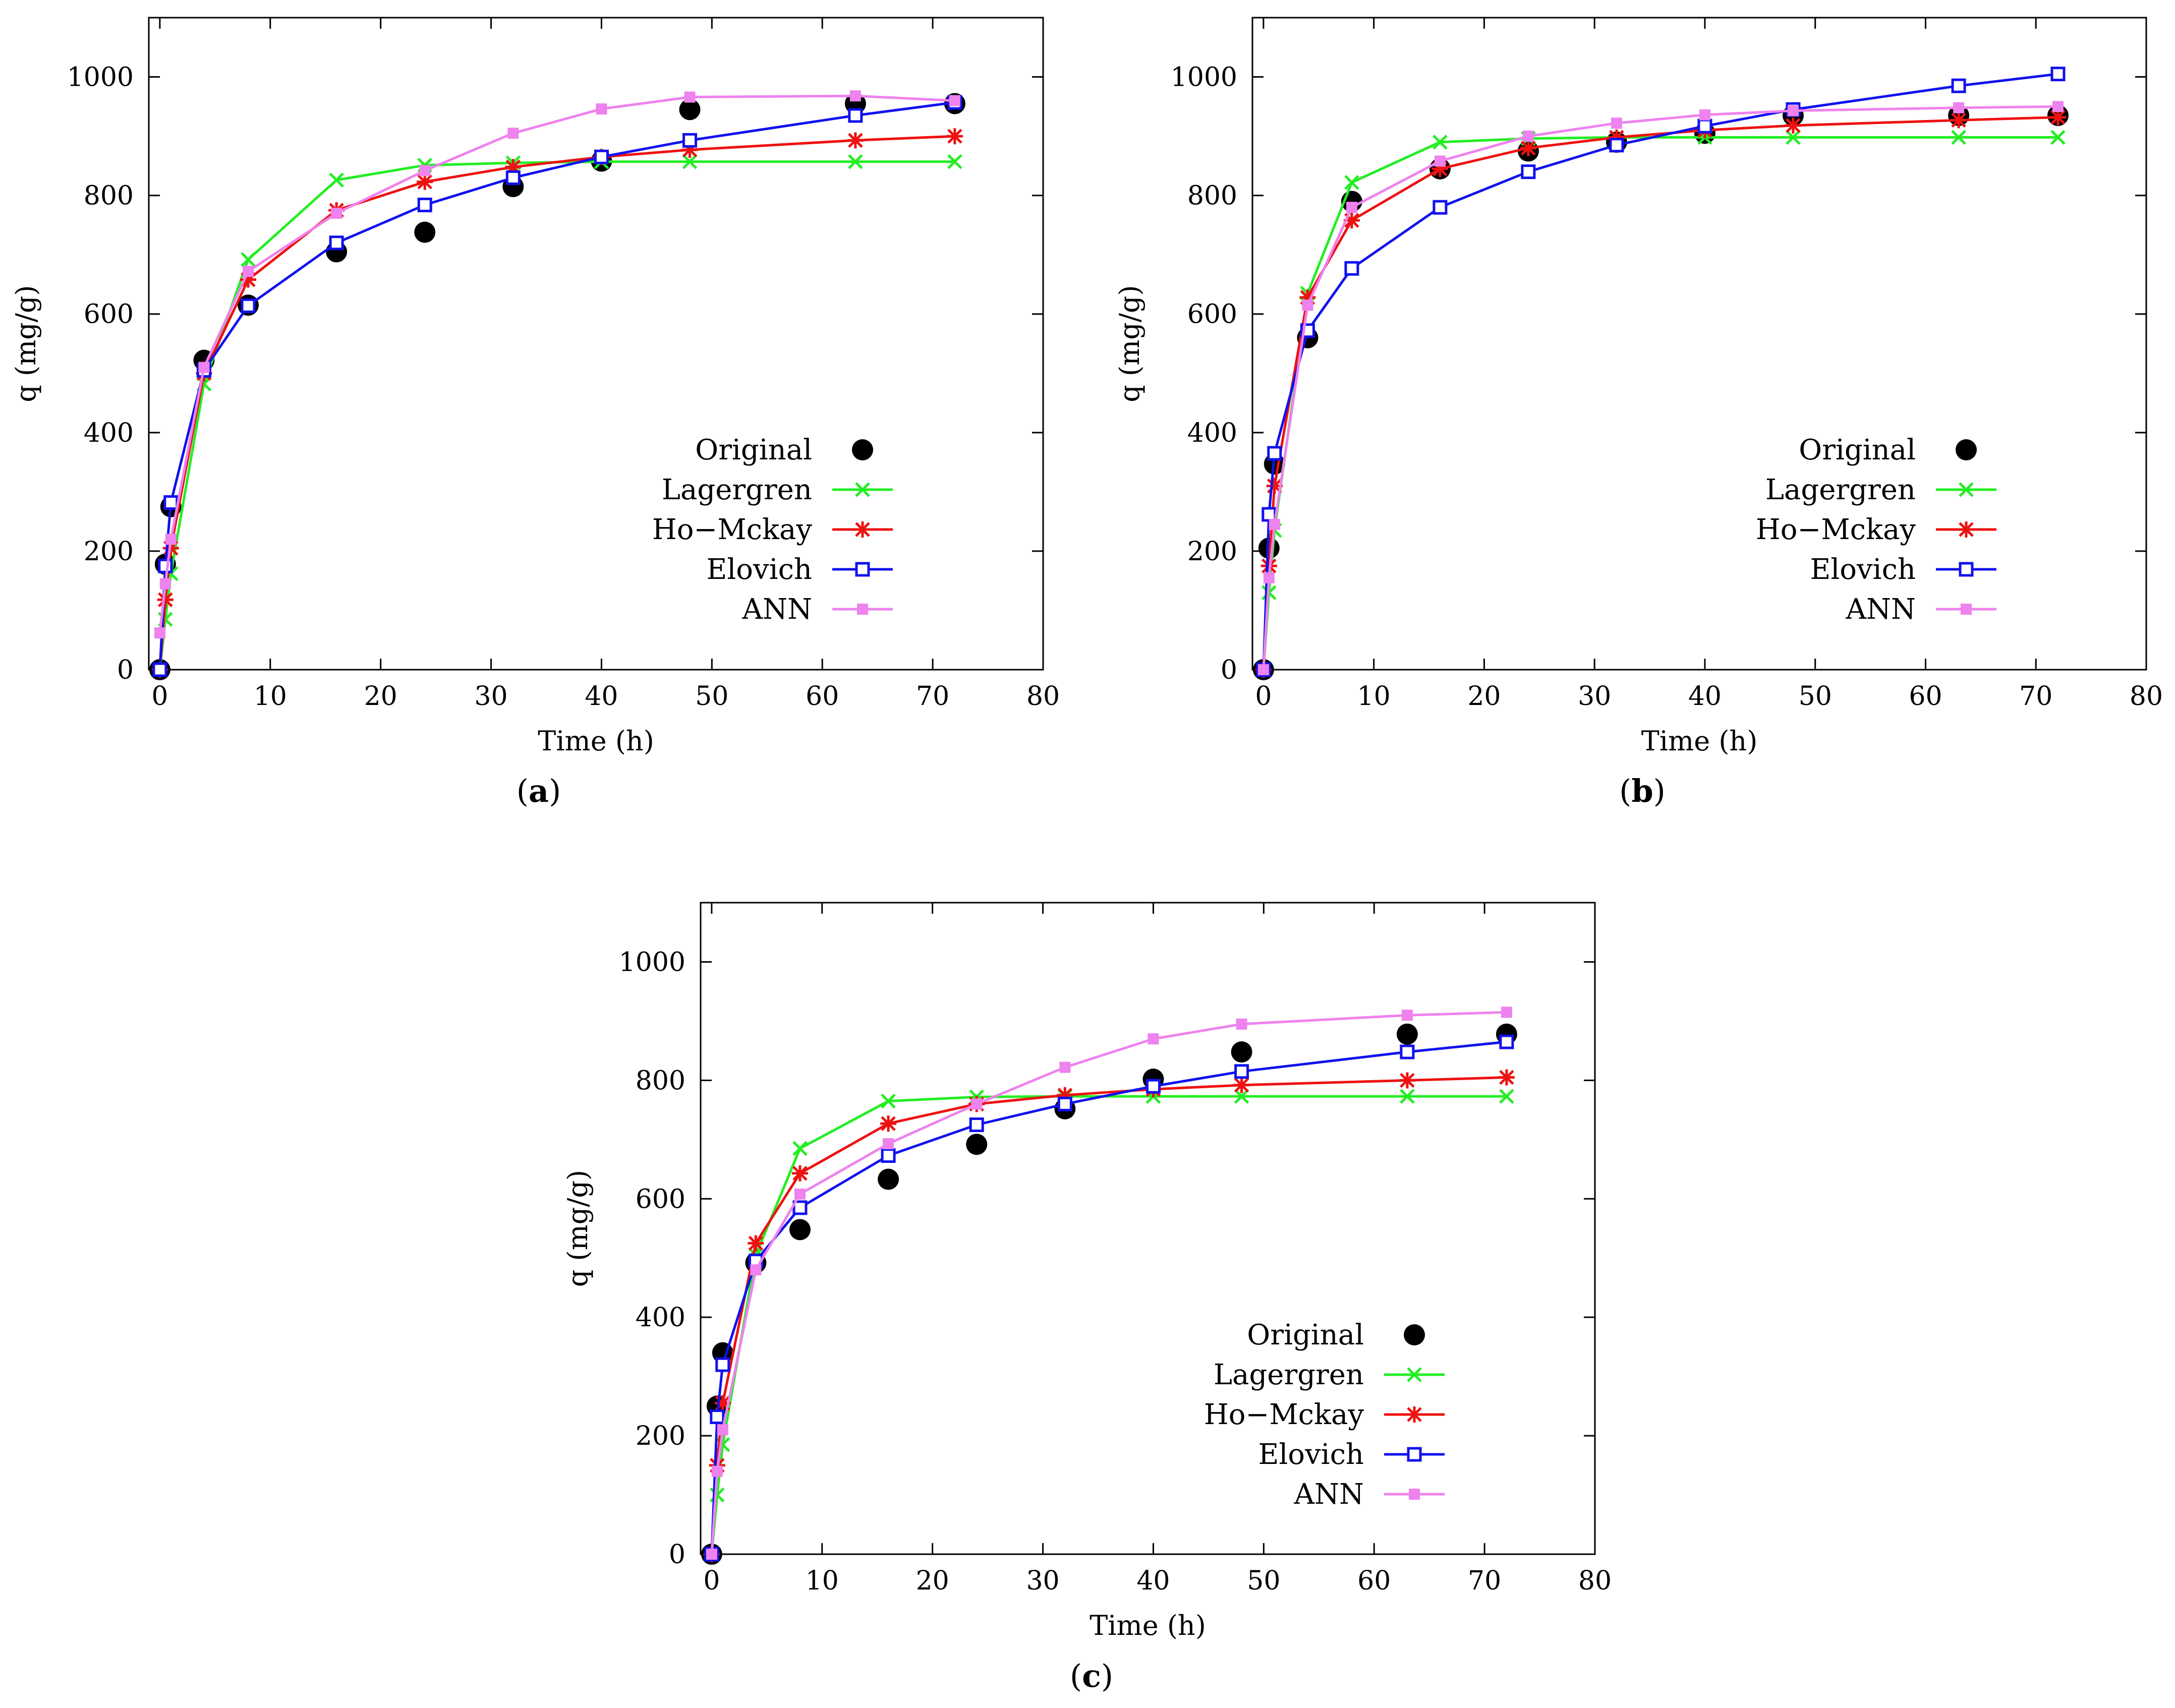  What do you see at coordinates (862, 529) in the screenshot?
I see `legend-marker-ho-mckay` at bounding box center [862, 529].